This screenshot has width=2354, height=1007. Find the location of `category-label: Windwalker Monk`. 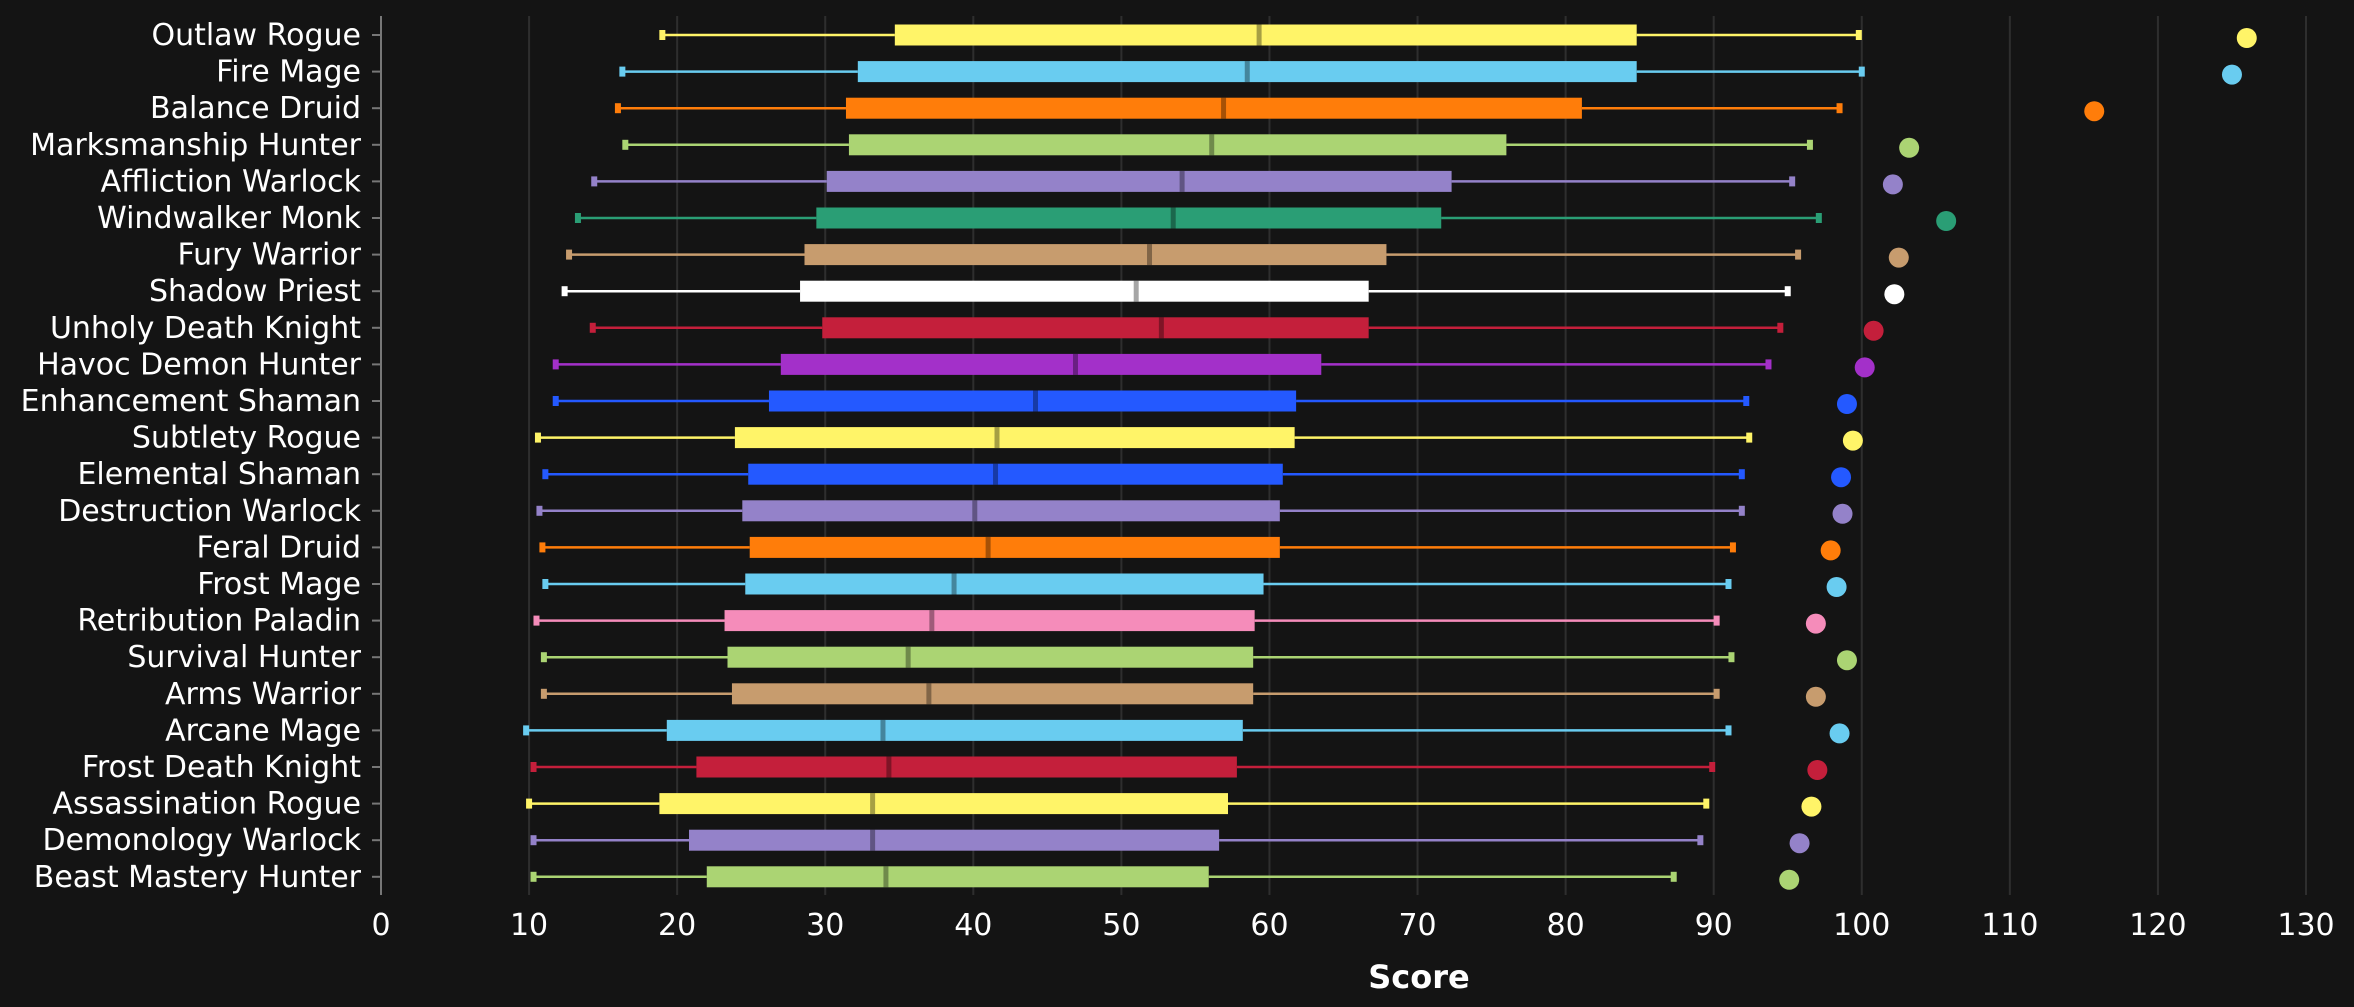

category-label: Windwalker Monk is located at coordinates (229, 218).